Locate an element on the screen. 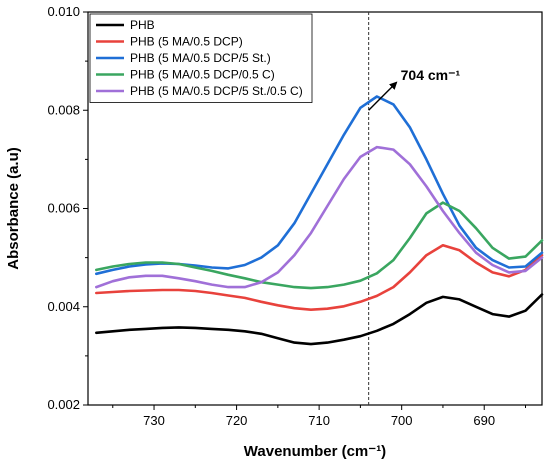 This screenshot has height=465, width=550. x-tick-label: 730 is located at coordinates (154, 420).